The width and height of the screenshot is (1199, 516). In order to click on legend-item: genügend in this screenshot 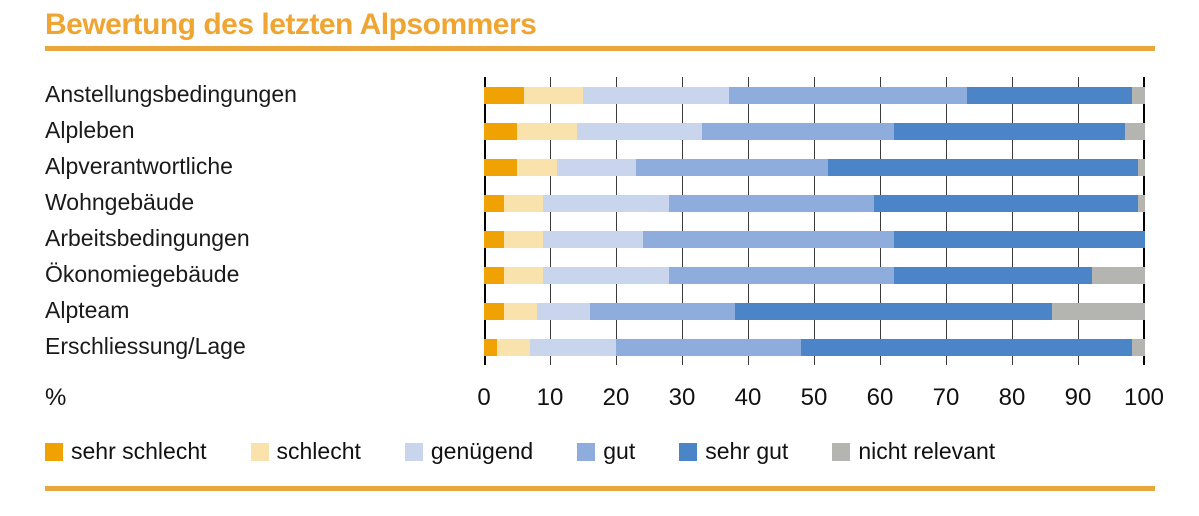, I will do `click(469, 451)`.